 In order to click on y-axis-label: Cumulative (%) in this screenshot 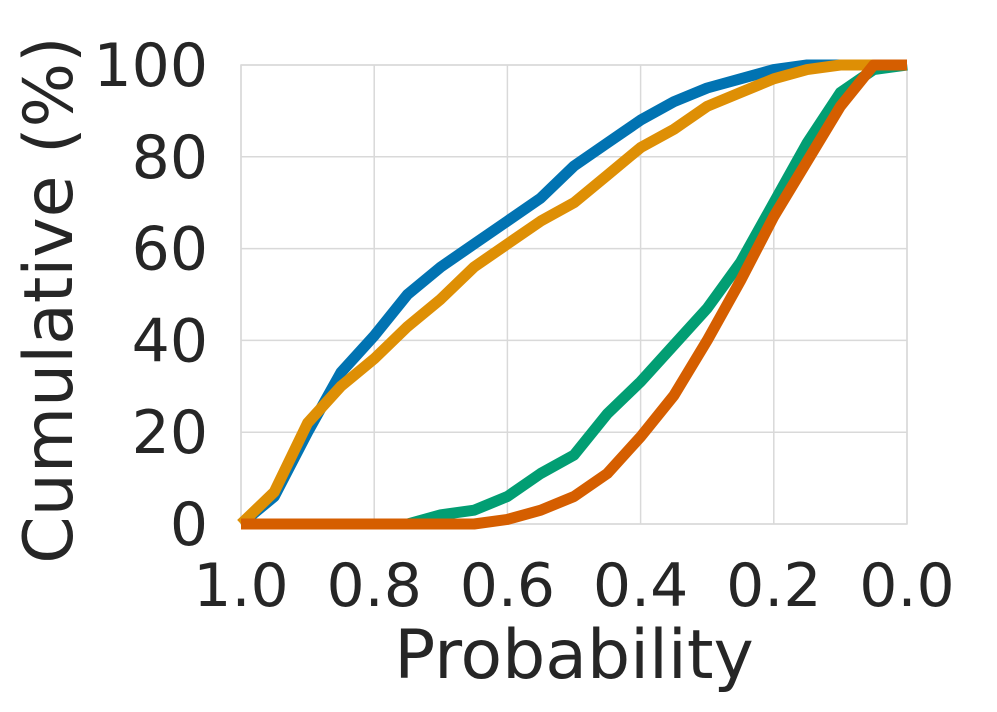, I will do `click(49, 299)`.